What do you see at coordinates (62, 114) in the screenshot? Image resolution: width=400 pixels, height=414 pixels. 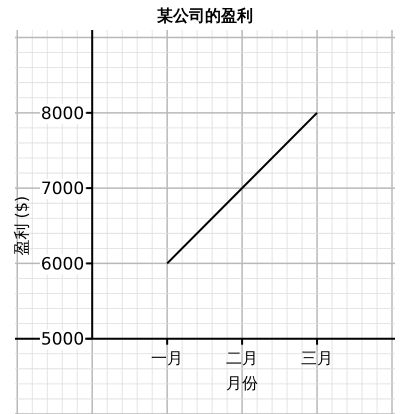 I see `y-tick-label: 8000` at bounding box center [62, 114].